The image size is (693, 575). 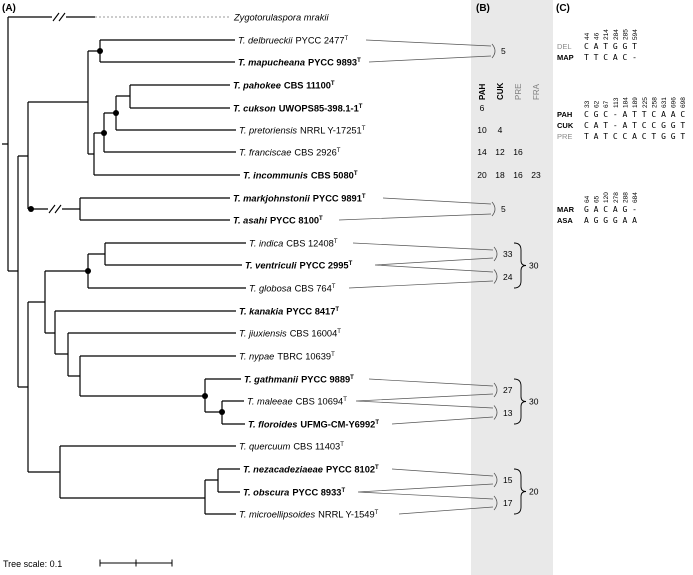 I want to click on alignment-position: 33, so click(x=587, y=104).